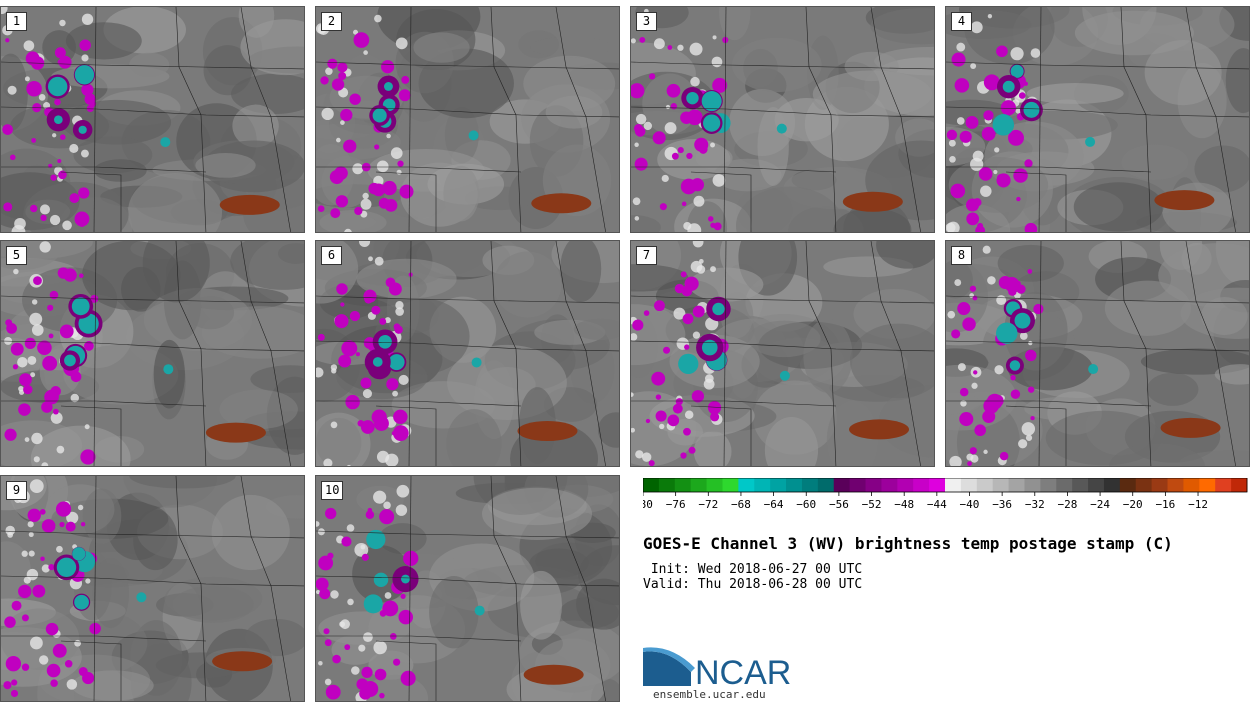 This screenshot has height=703, width=1260. I want to click on map-panel-8: 8, so click(1097, 353).